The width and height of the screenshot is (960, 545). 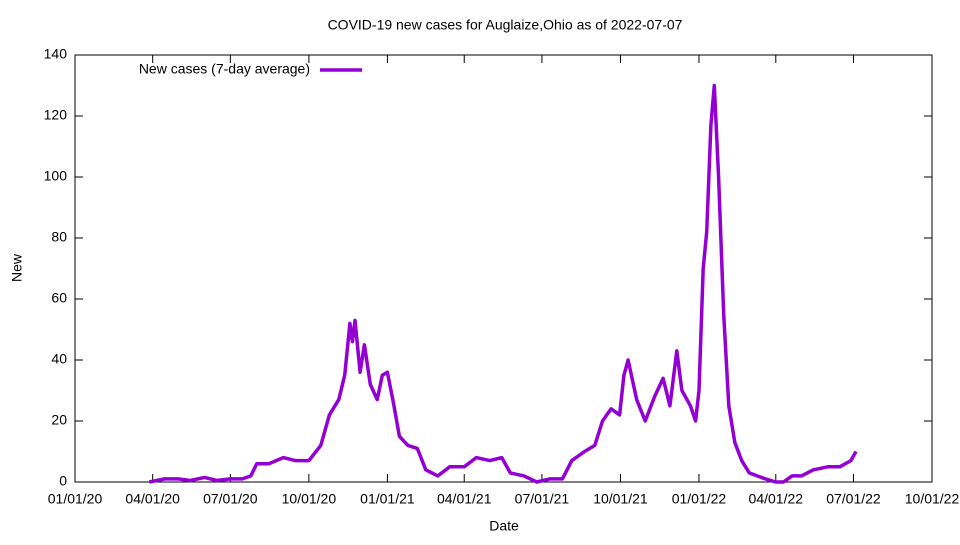 I want to click on x-tick-label: 01/01/20, so click(x=75, y=499).